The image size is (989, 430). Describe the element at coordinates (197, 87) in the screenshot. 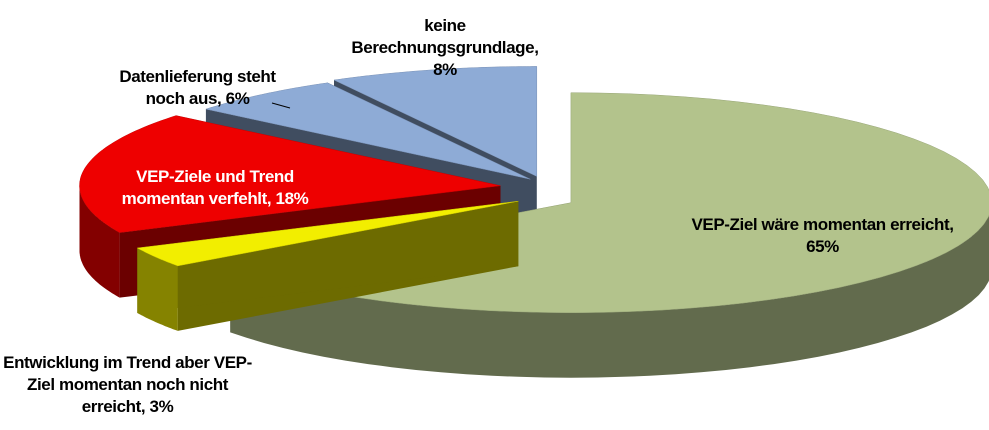

I see `slice-label: Datenlieferung steht noch aus, 6%` at that location.